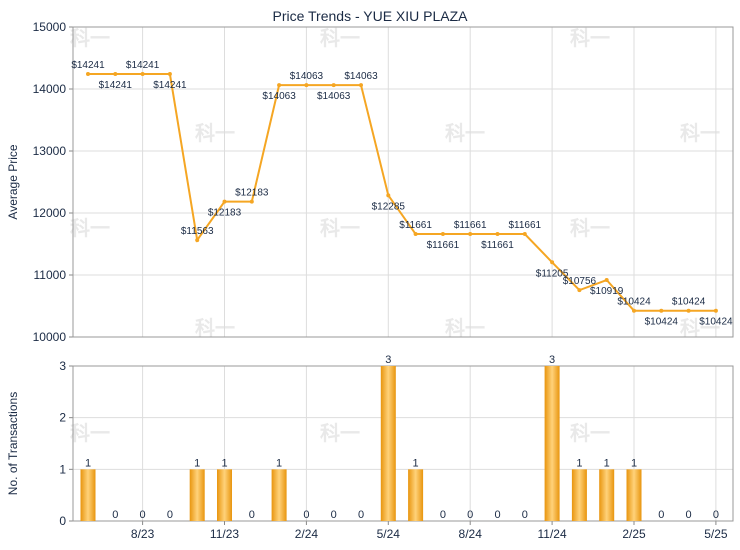 This screenshot has width=740, height=550. What do you see at coordinates (50, 27) in the screenshot?
I see `price-ytick-label: 15000` at bounding box center [50, 27].